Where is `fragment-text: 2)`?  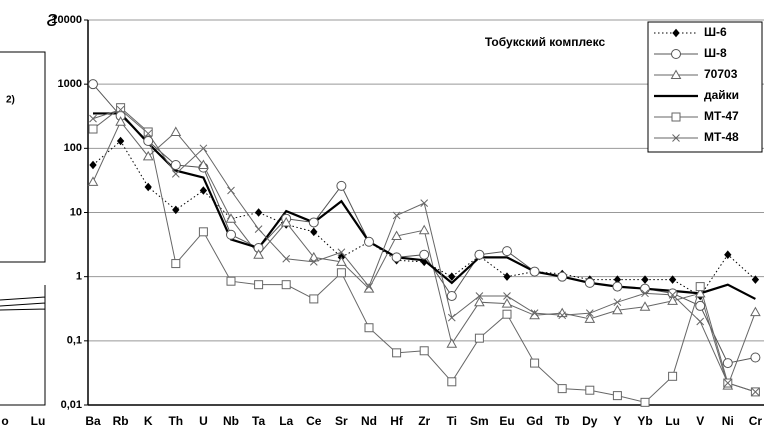
fragment-text: 2) is located at coordinates (10, 100).